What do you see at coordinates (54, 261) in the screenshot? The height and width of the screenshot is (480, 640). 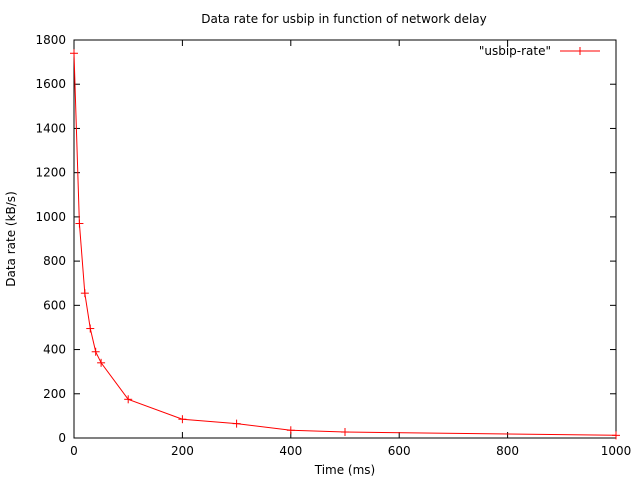 I see `y-tick-label: 800` at bounding box center [54, 261].